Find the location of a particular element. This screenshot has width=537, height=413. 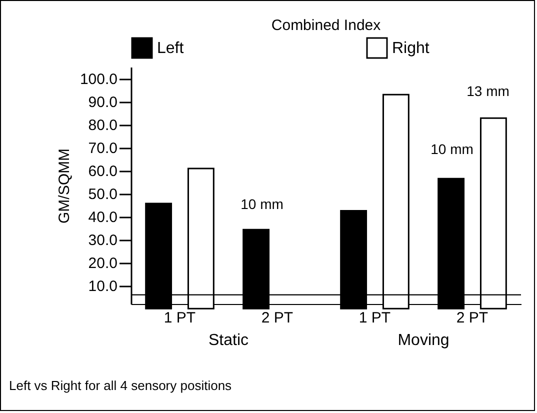

legend-label: Left is located at coordinates (170, 48).